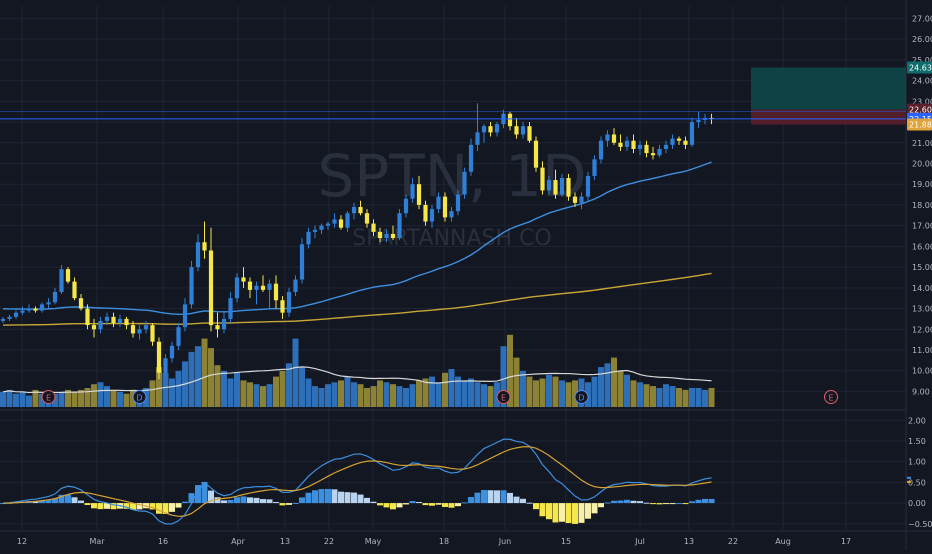 Image resolution: width=932 pixels, height=554 pixels. What do you see at coordinates (828, 117) in the screenshot?
I see `stop-zone` at bounding box center [828, 117].